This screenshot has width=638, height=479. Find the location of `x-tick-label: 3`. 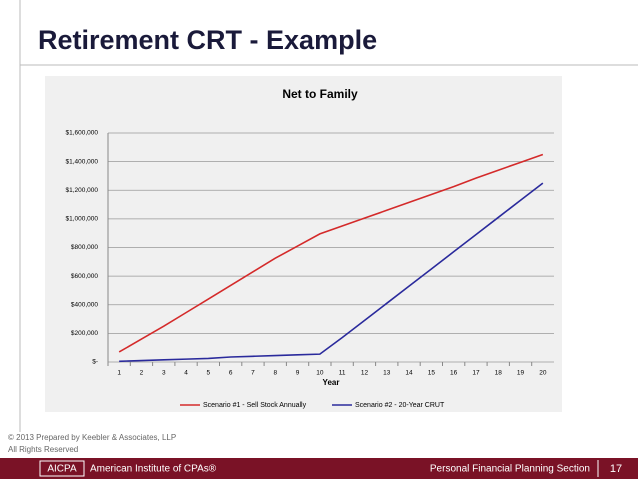

x-tick-label: 3 is located at coordinates (164, 373).